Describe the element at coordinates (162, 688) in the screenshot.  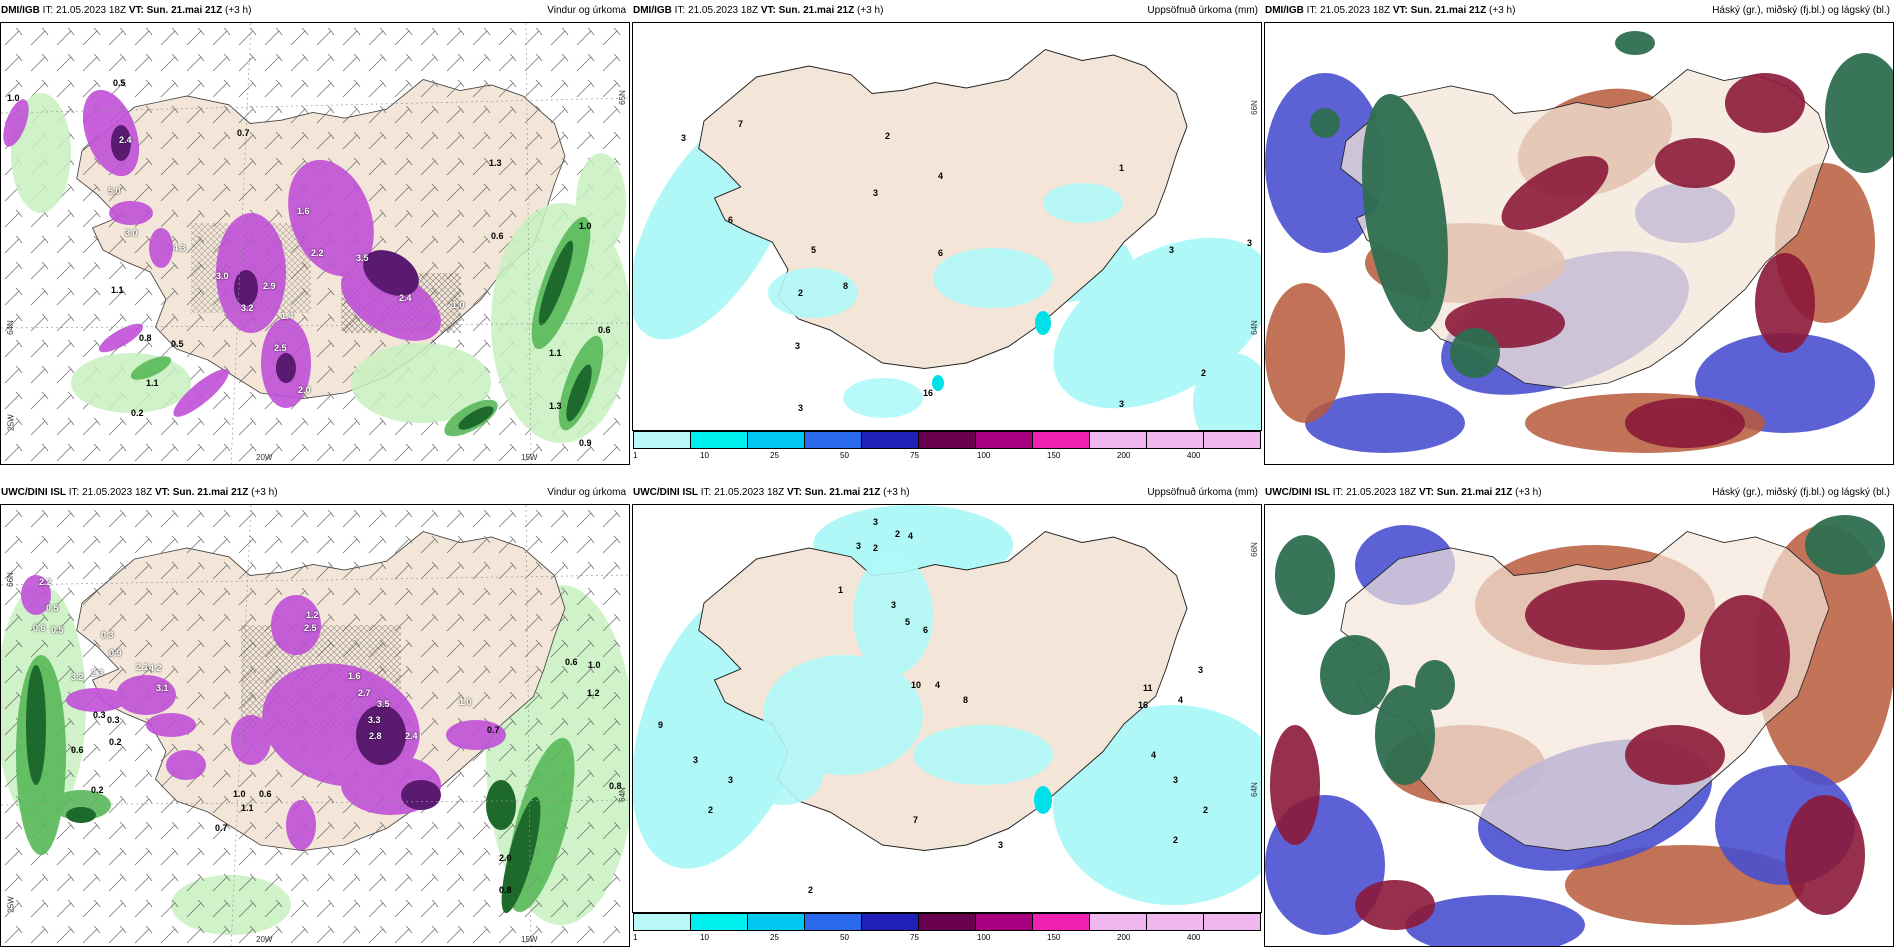
I see `precip-value: 3.1` at that location.